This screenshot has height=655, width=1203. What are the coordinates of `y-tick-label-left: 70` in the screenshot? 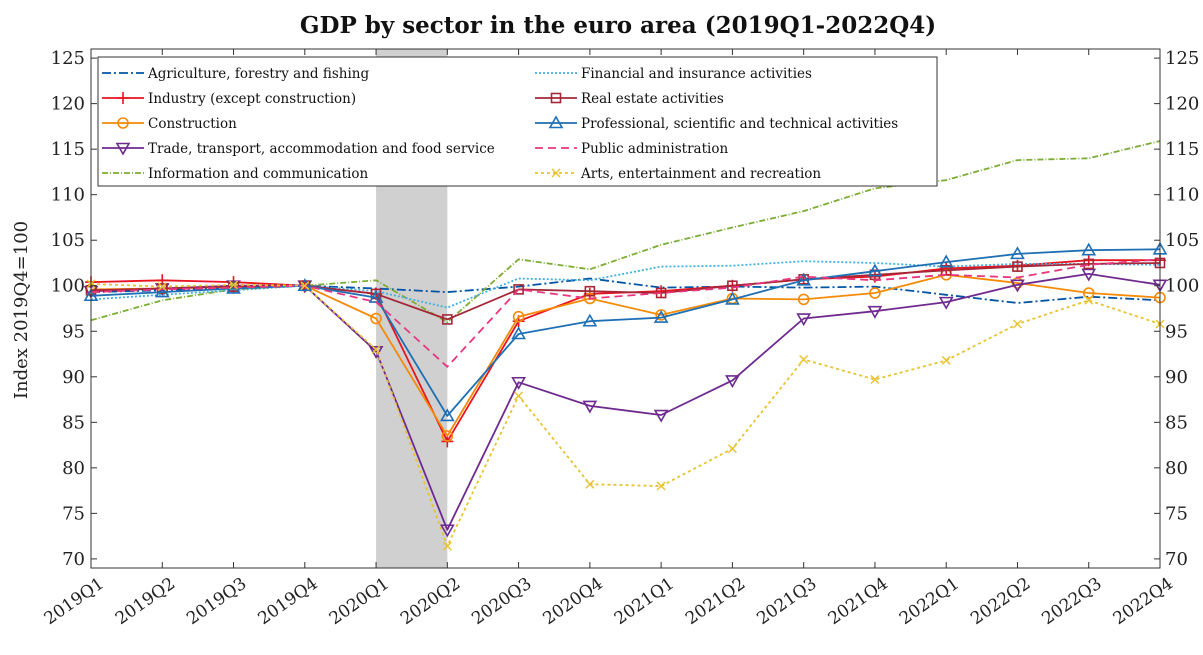 It's located at (73, 559).